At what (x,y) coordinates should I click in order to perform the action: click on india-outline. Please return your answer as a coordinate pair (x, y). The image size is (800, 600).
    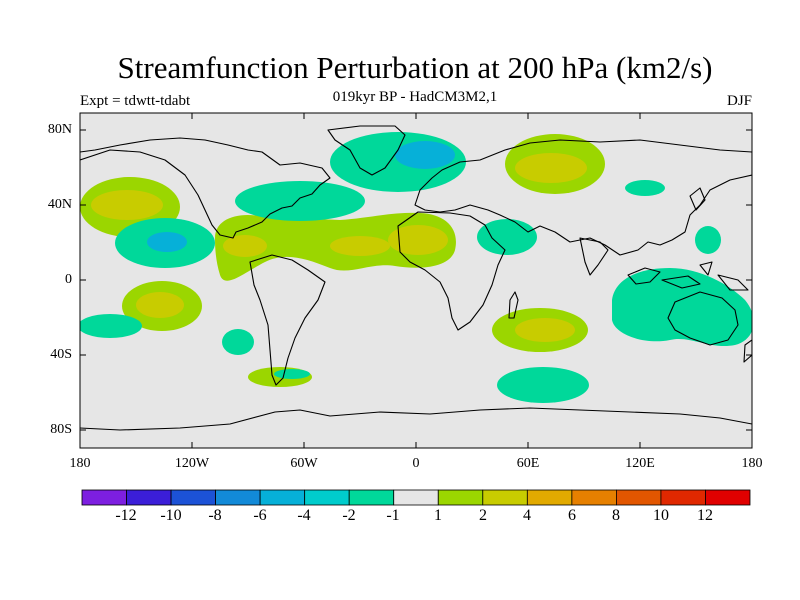
    Looking at the image, I should click on (594, 256).